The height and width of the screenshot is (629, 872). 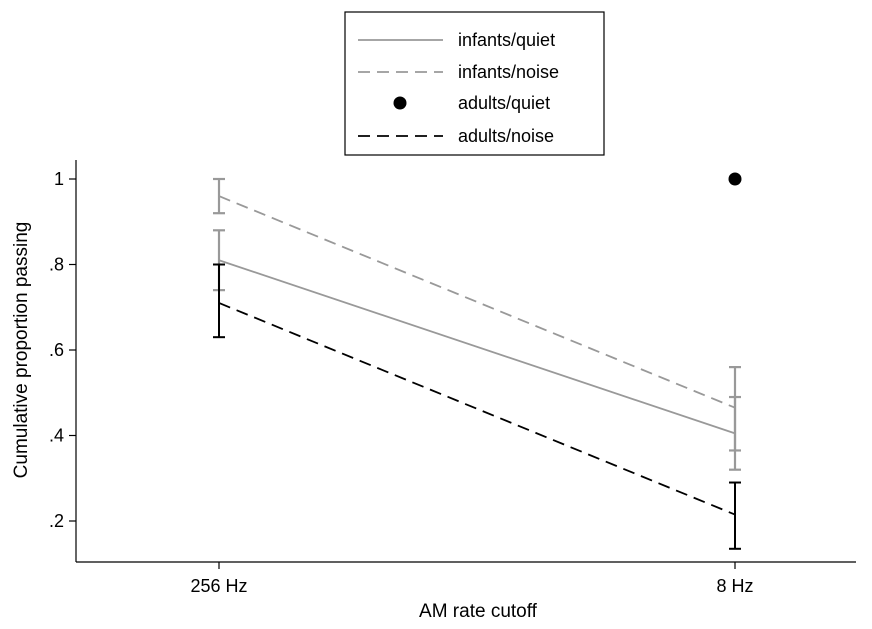 What do you see at coordinates (504, 103) in the screenshot?
I see `legend-label: adults/quiet` at bounding box center [504, 103].